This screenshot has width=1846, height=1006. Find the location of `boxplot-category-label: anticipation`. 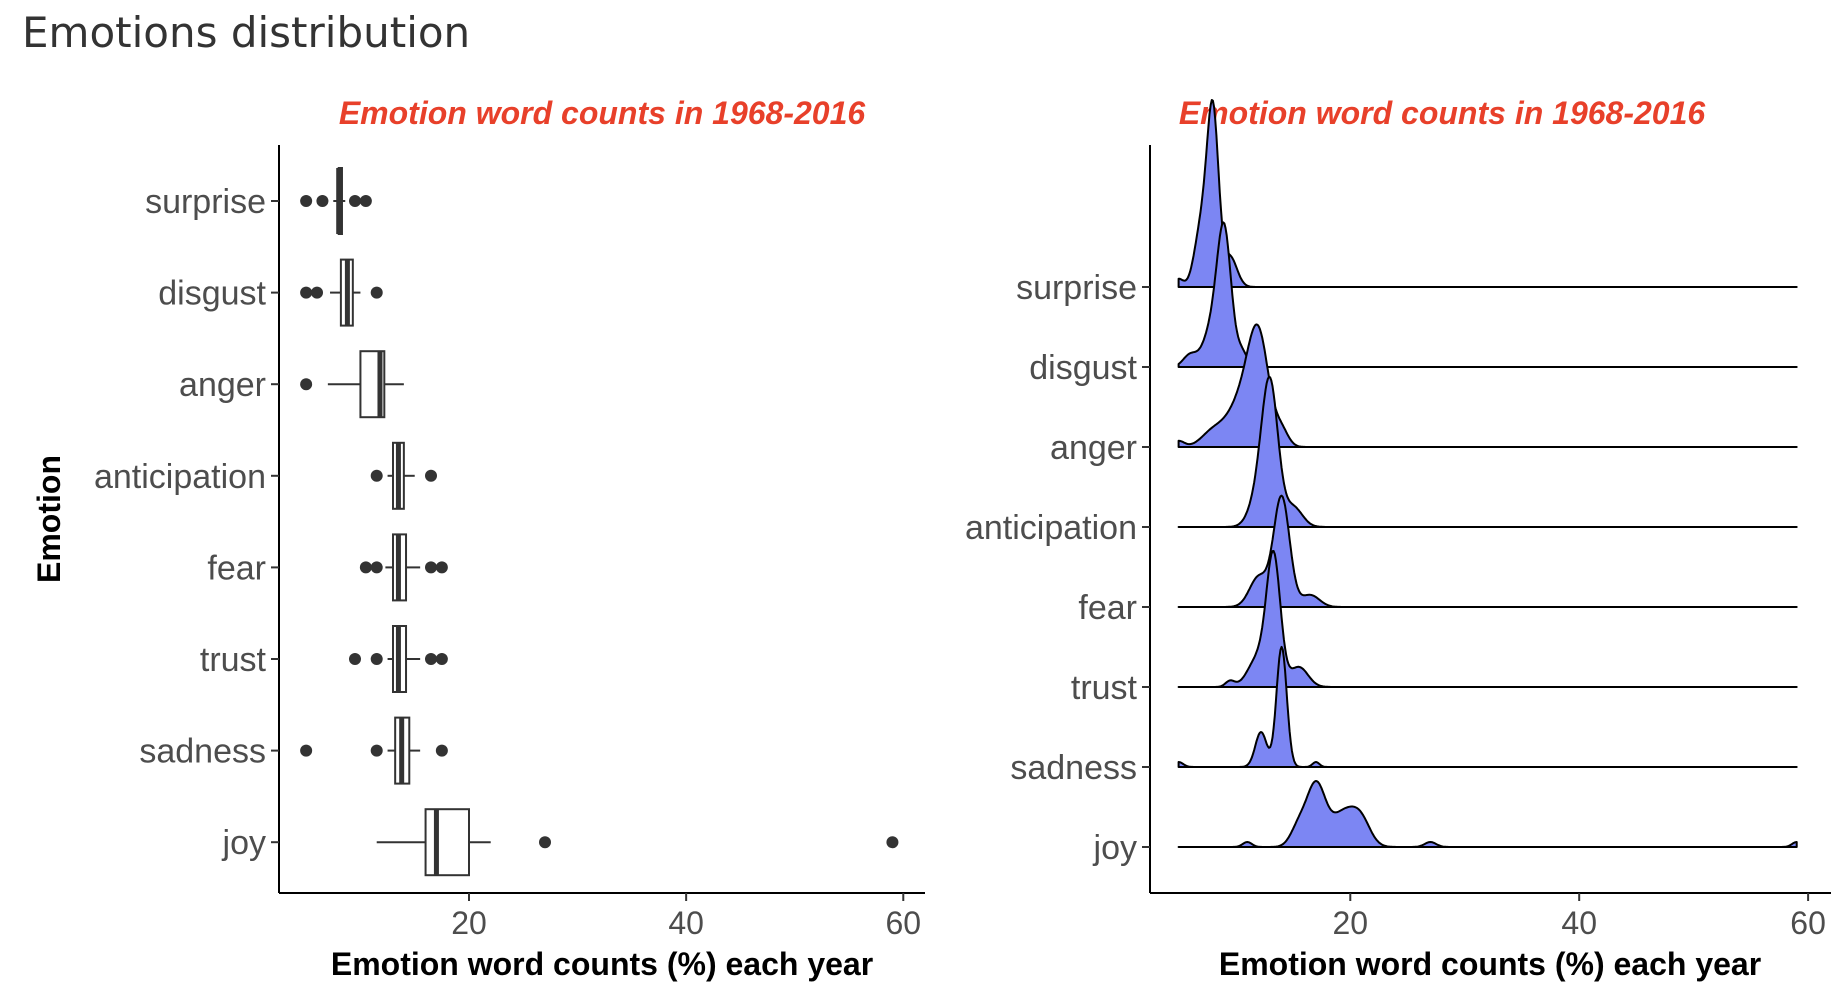

boxplot-category-label: anticipation is located at coordinates (180, 477).